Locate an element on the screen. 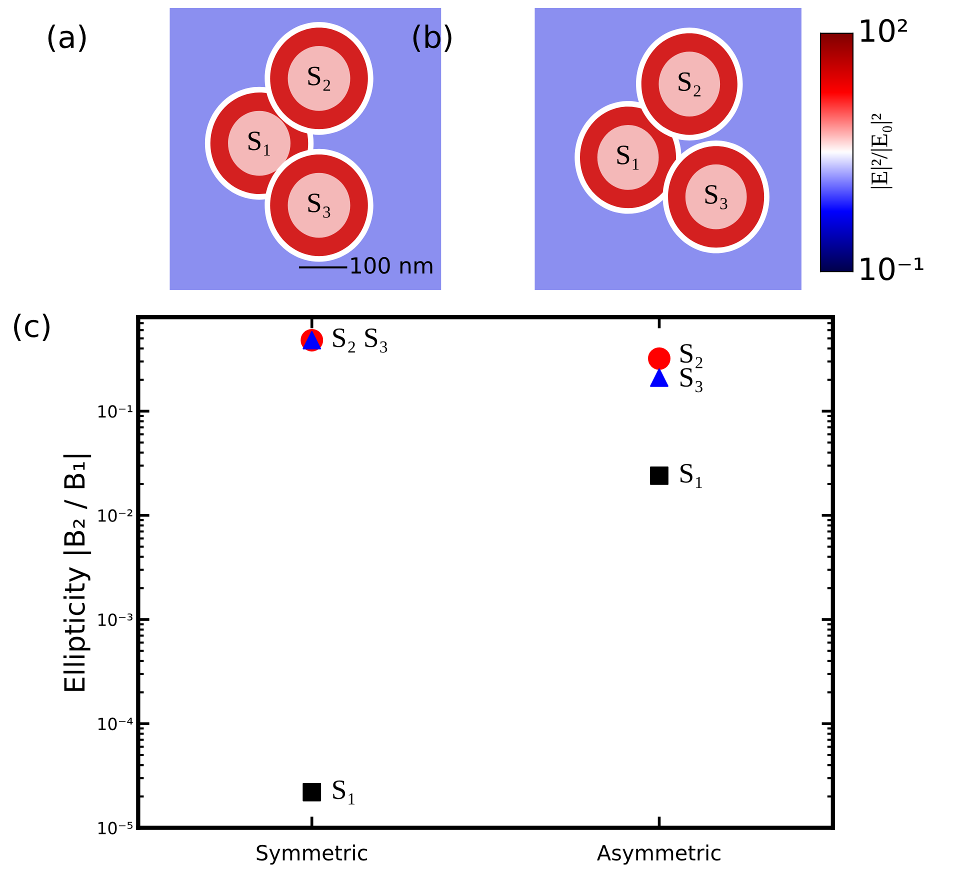 This screenshot has height=876, width=953. y-tick-label: 10⁻¹ is located at coordinates (115, 411).